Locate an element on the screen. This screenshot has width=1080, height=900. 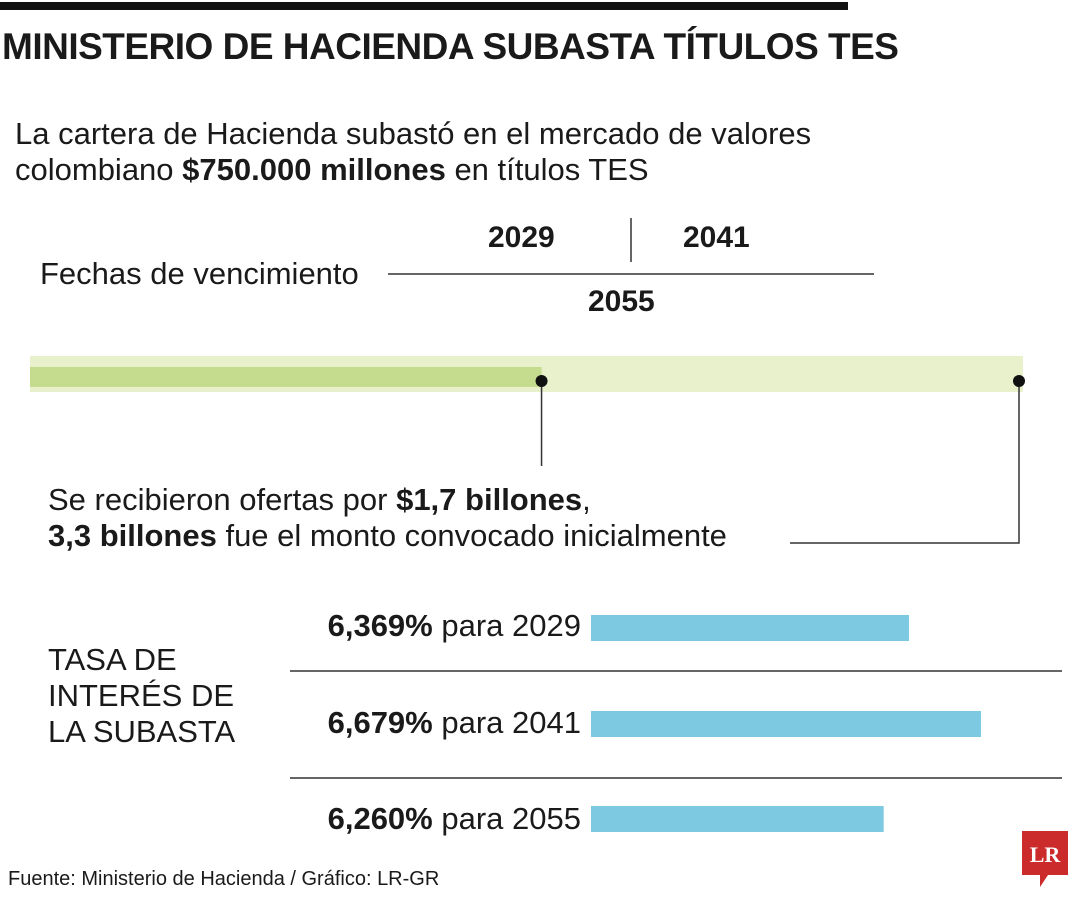
offers-comma: , is located at coordinates (586, 499).